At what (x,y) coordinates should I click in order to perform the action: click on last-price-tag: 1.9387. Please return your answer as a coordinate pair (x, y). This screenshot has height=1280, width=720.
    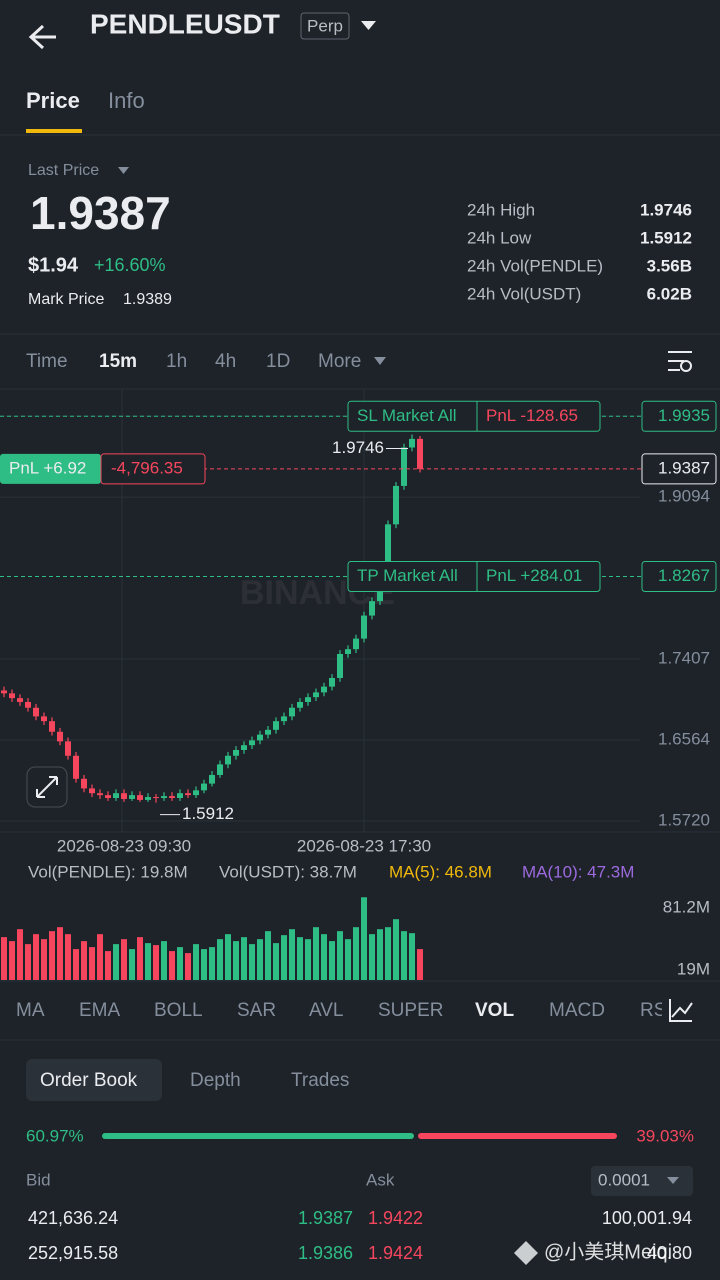
    Looking at the image, I should click on (684, 467).